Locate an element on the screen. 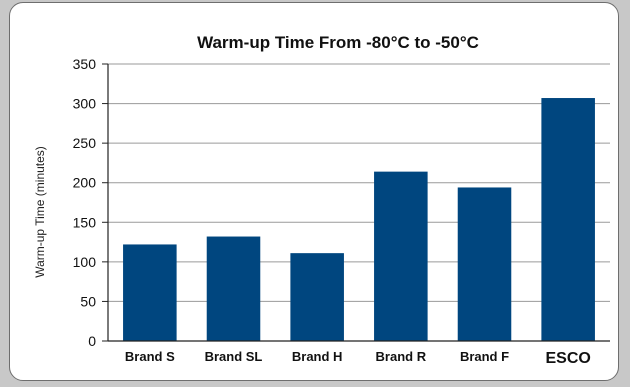 The image size is (630, 387). bar-brand-r is located at coordinates (401, 256).